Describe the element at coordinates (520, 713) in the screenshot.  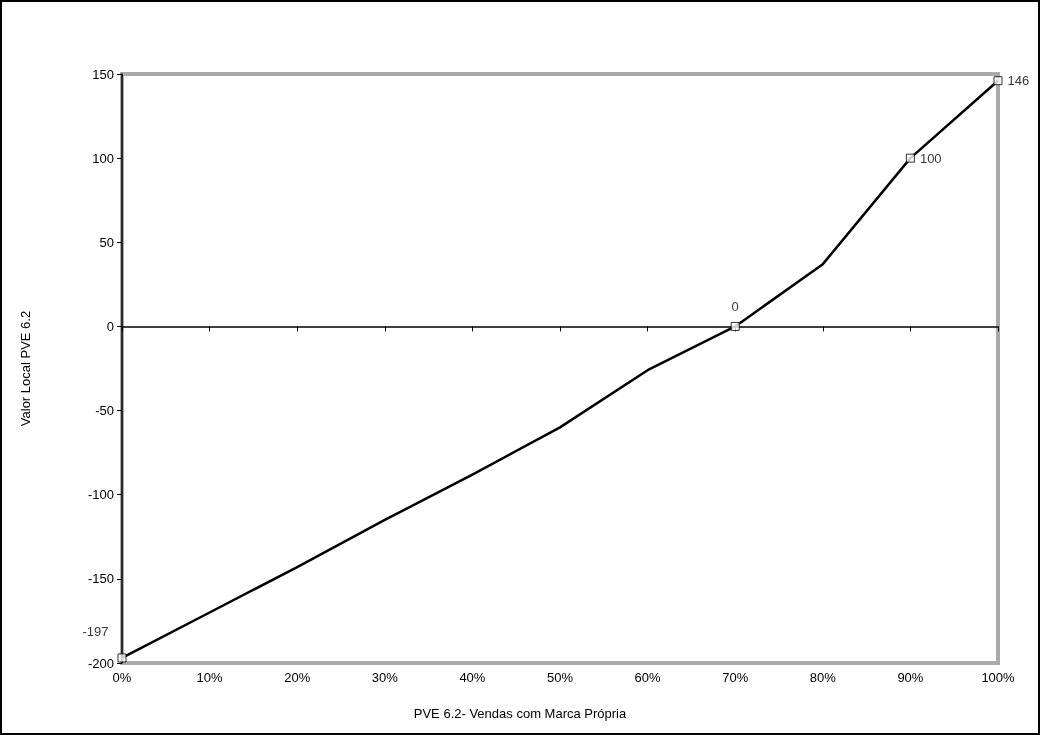
I see `x-axis-title: PVE 6.2- Vendas com Marca Própria` at that location.